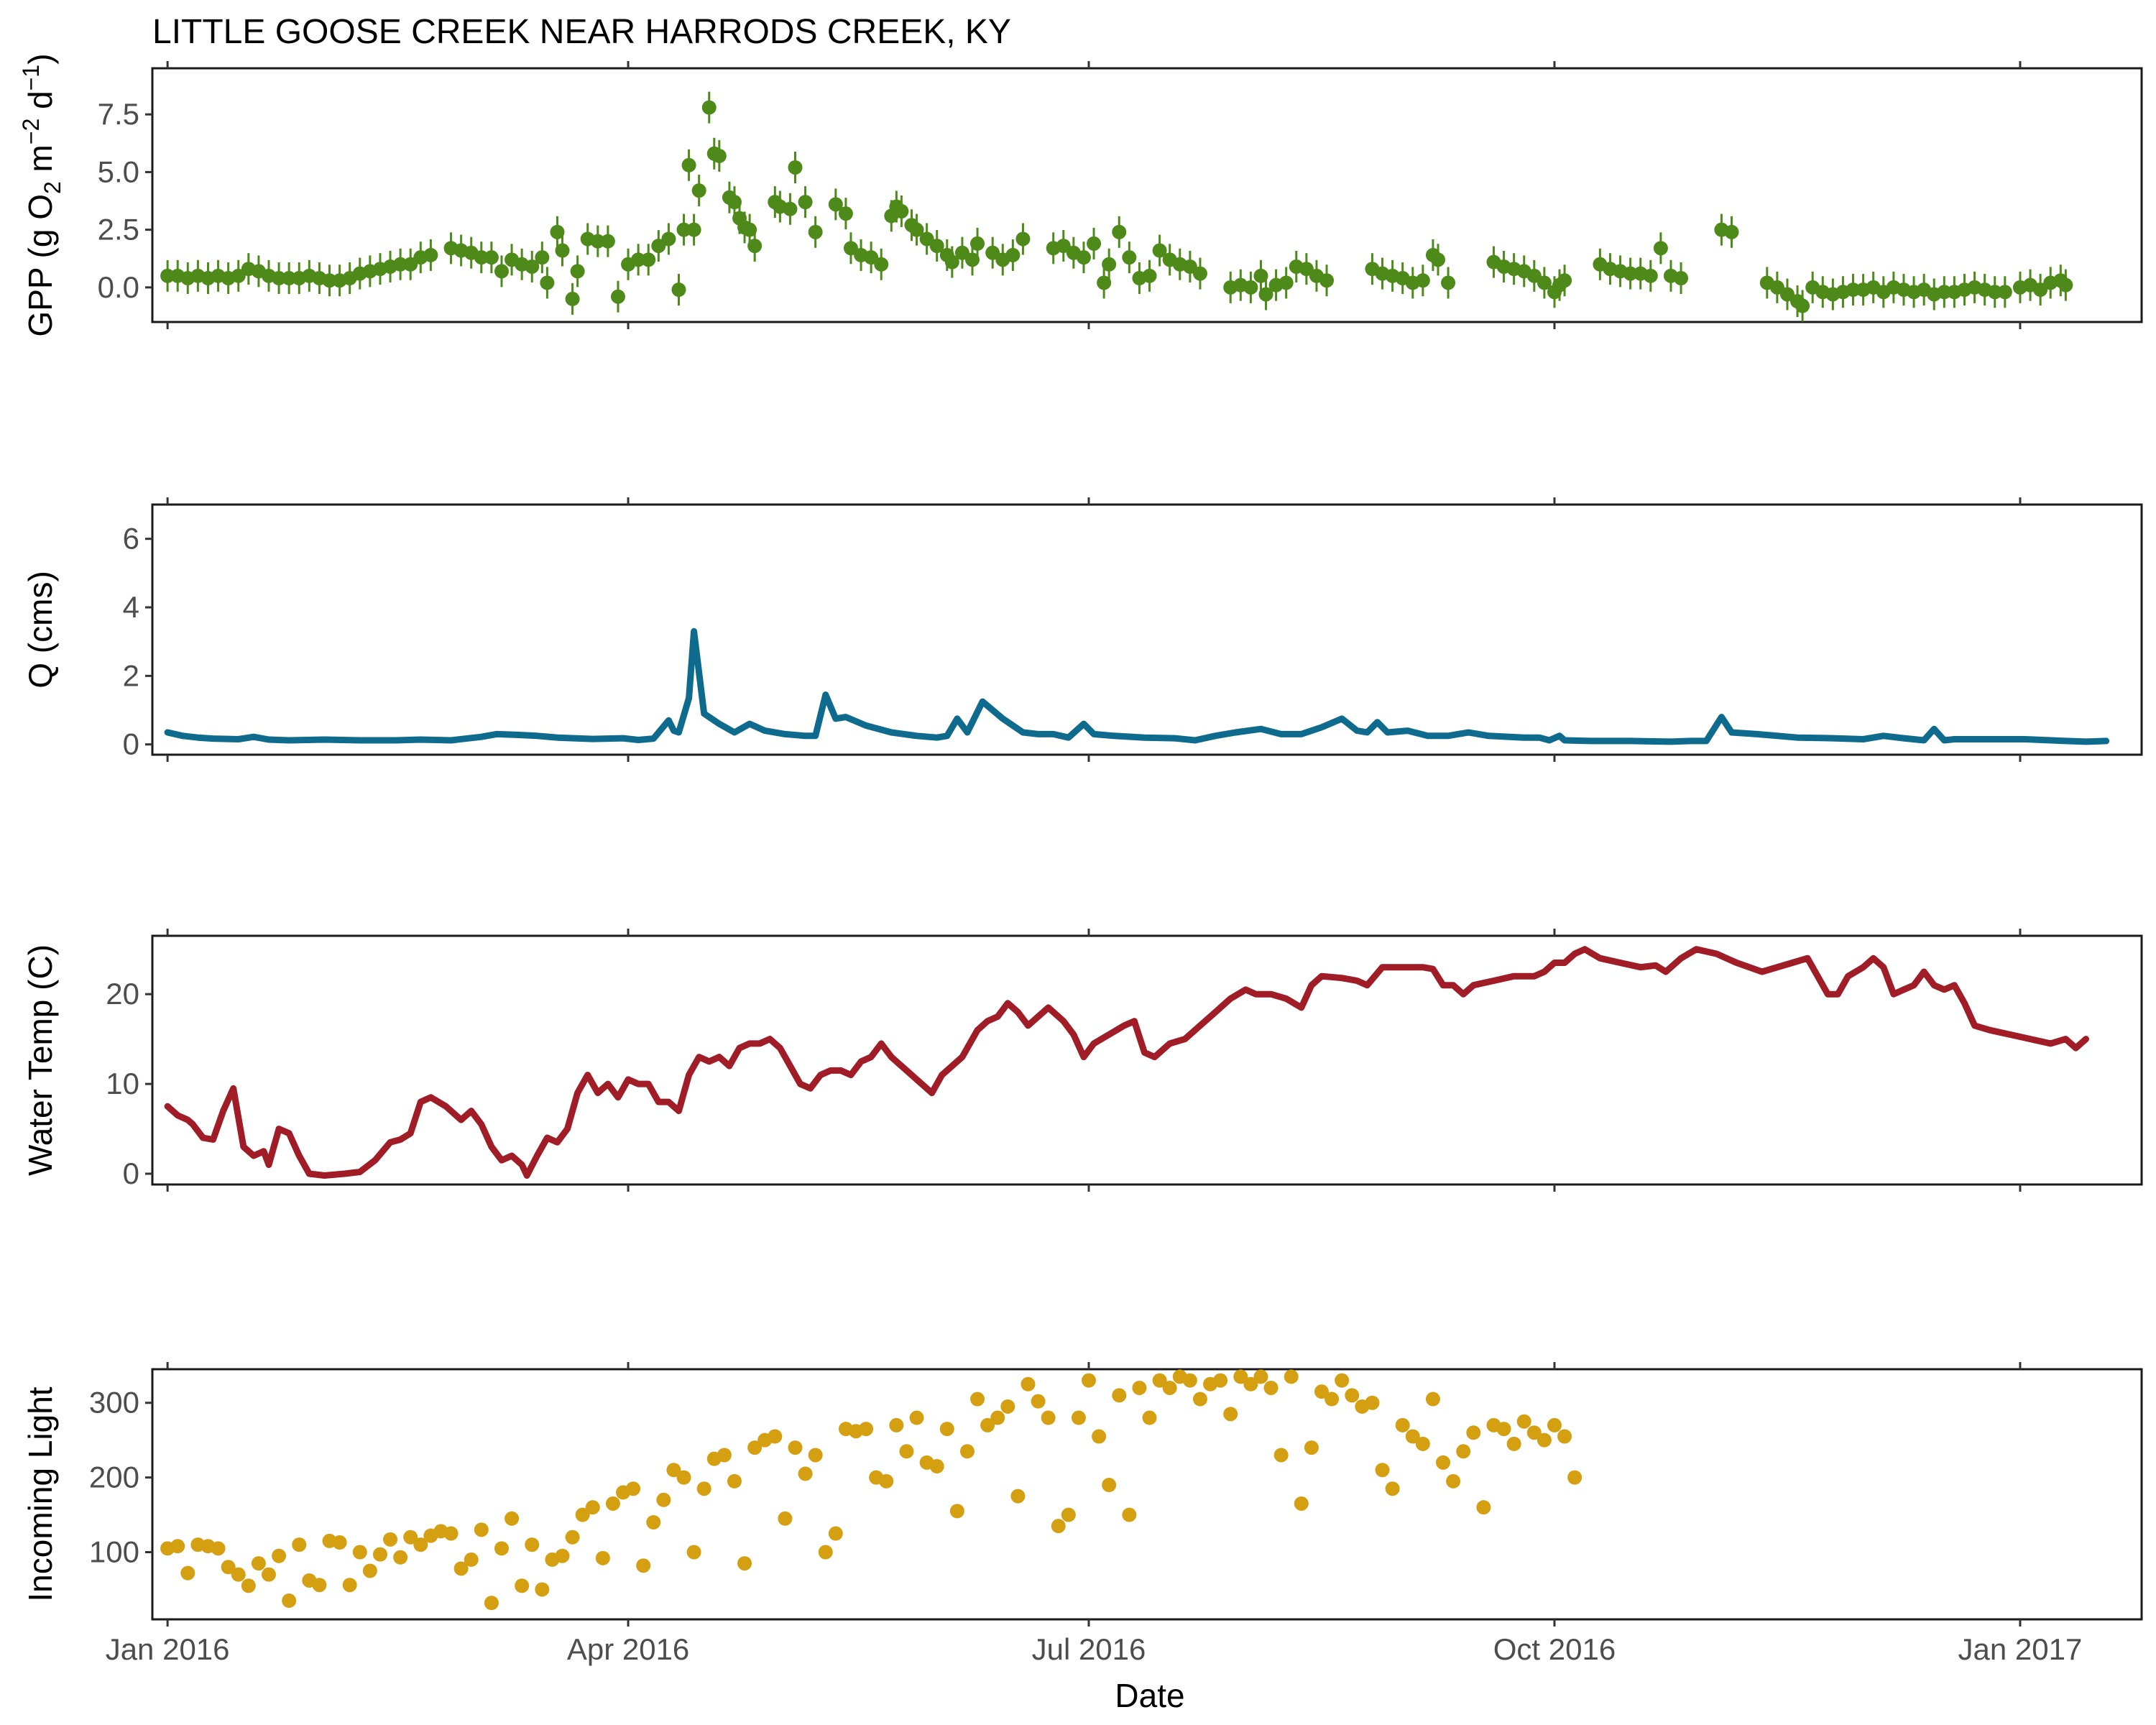 Image resolution: width=2156 pixels, height=1725 pixels. I want to click on y-axis-label-part: ), so click(40, 58).